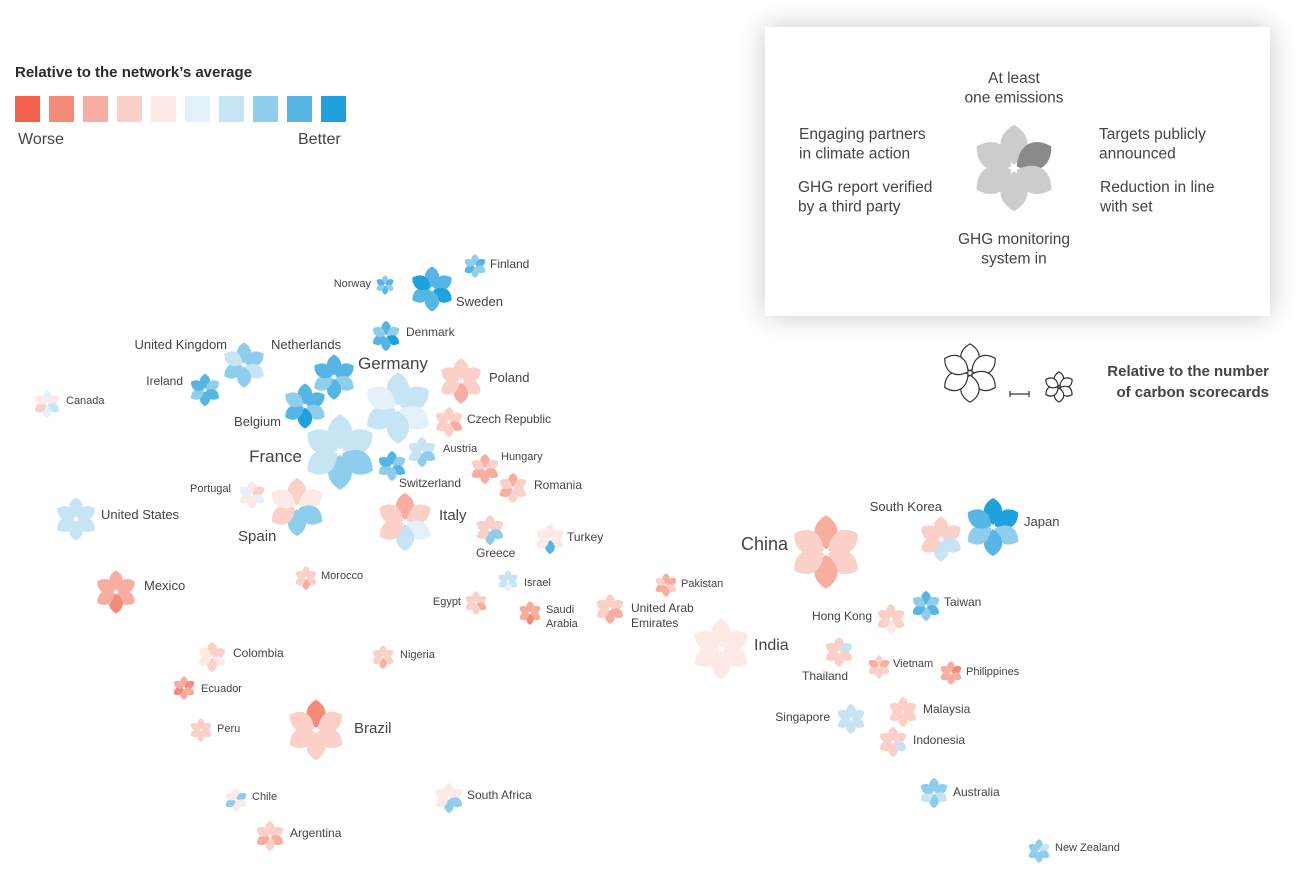 The height and width of the screenshot is (877, 1305). What do you see at coordinates (212, 657) in the screenshot?
I see `flower-colombia` at bounding box center [212, 657].